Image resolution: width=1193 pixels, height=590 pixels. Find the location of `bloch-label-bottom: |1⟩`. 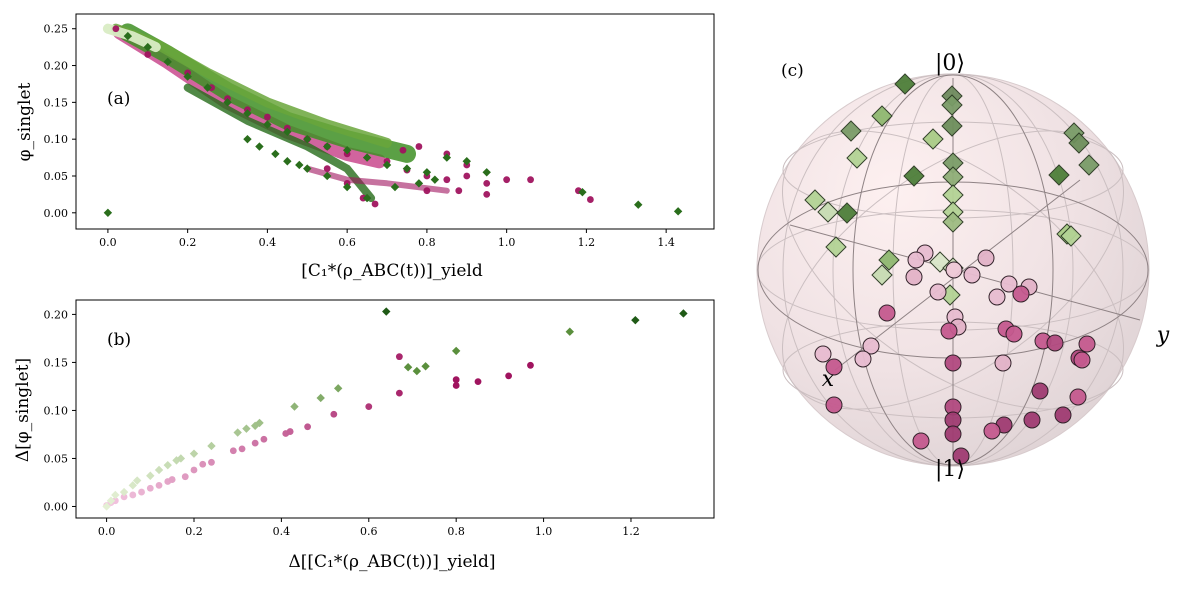

bloch-label-bottom: |1⟩ is located at coordinates (950, 469).